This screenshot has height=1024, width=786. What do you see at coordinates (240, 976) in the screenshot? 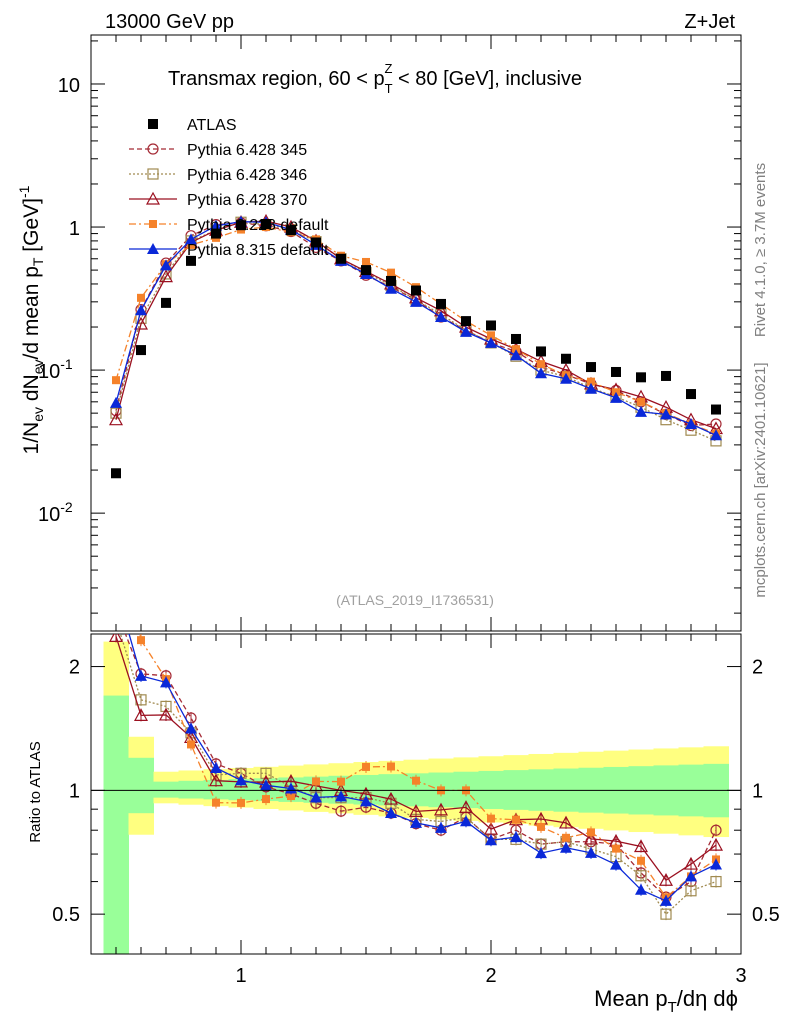
I see `x-tick-label: 1` at bounding box center [240, 976].